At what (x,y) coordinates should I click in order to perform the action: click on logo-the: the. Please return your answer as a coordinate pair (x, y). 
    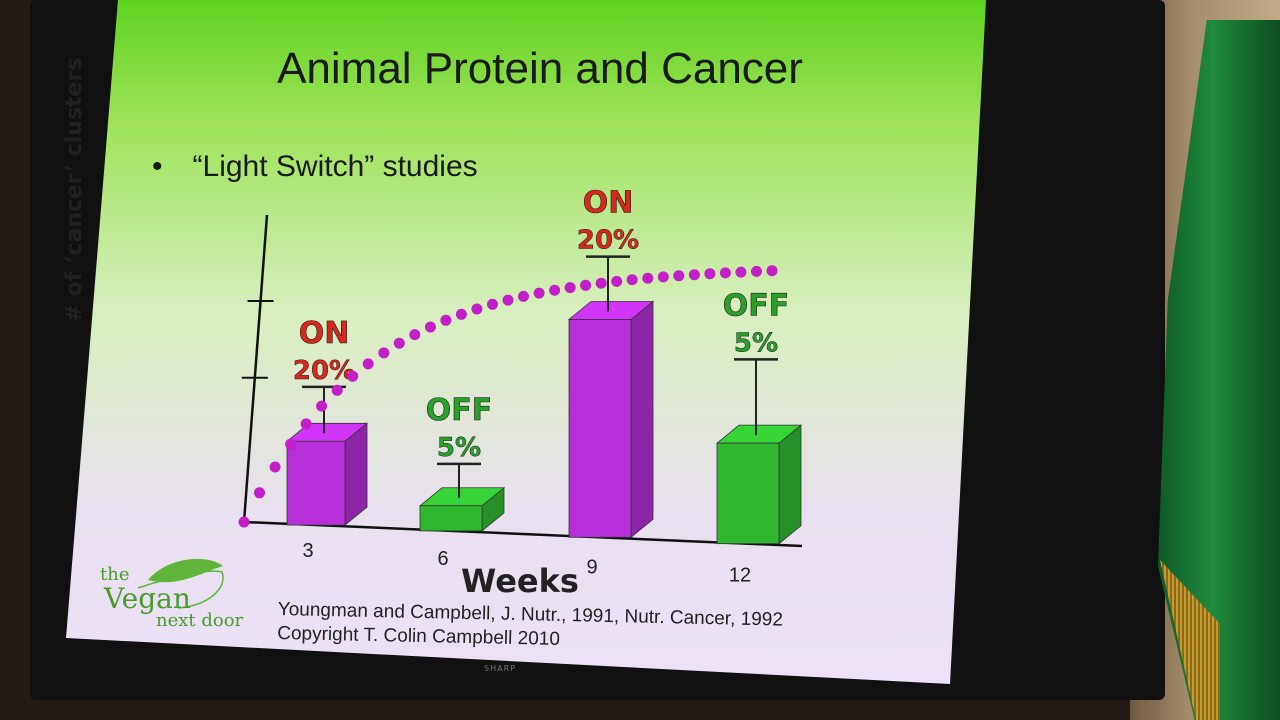
    Looking at the image, I should click on (115, 574).